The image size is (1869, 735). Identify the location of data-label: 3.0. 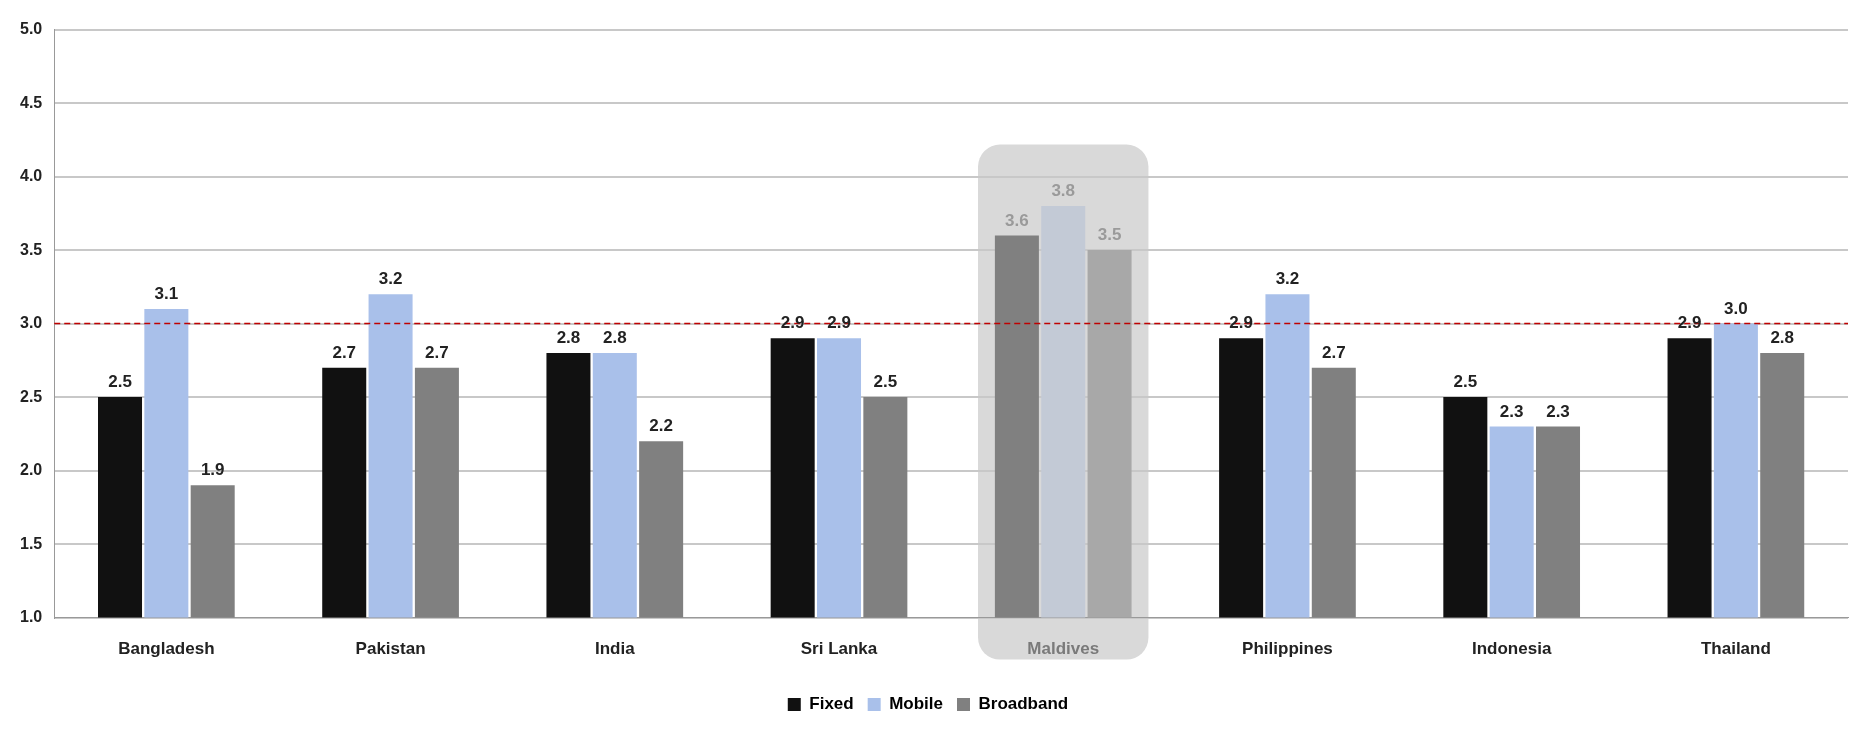
(1736, 308).